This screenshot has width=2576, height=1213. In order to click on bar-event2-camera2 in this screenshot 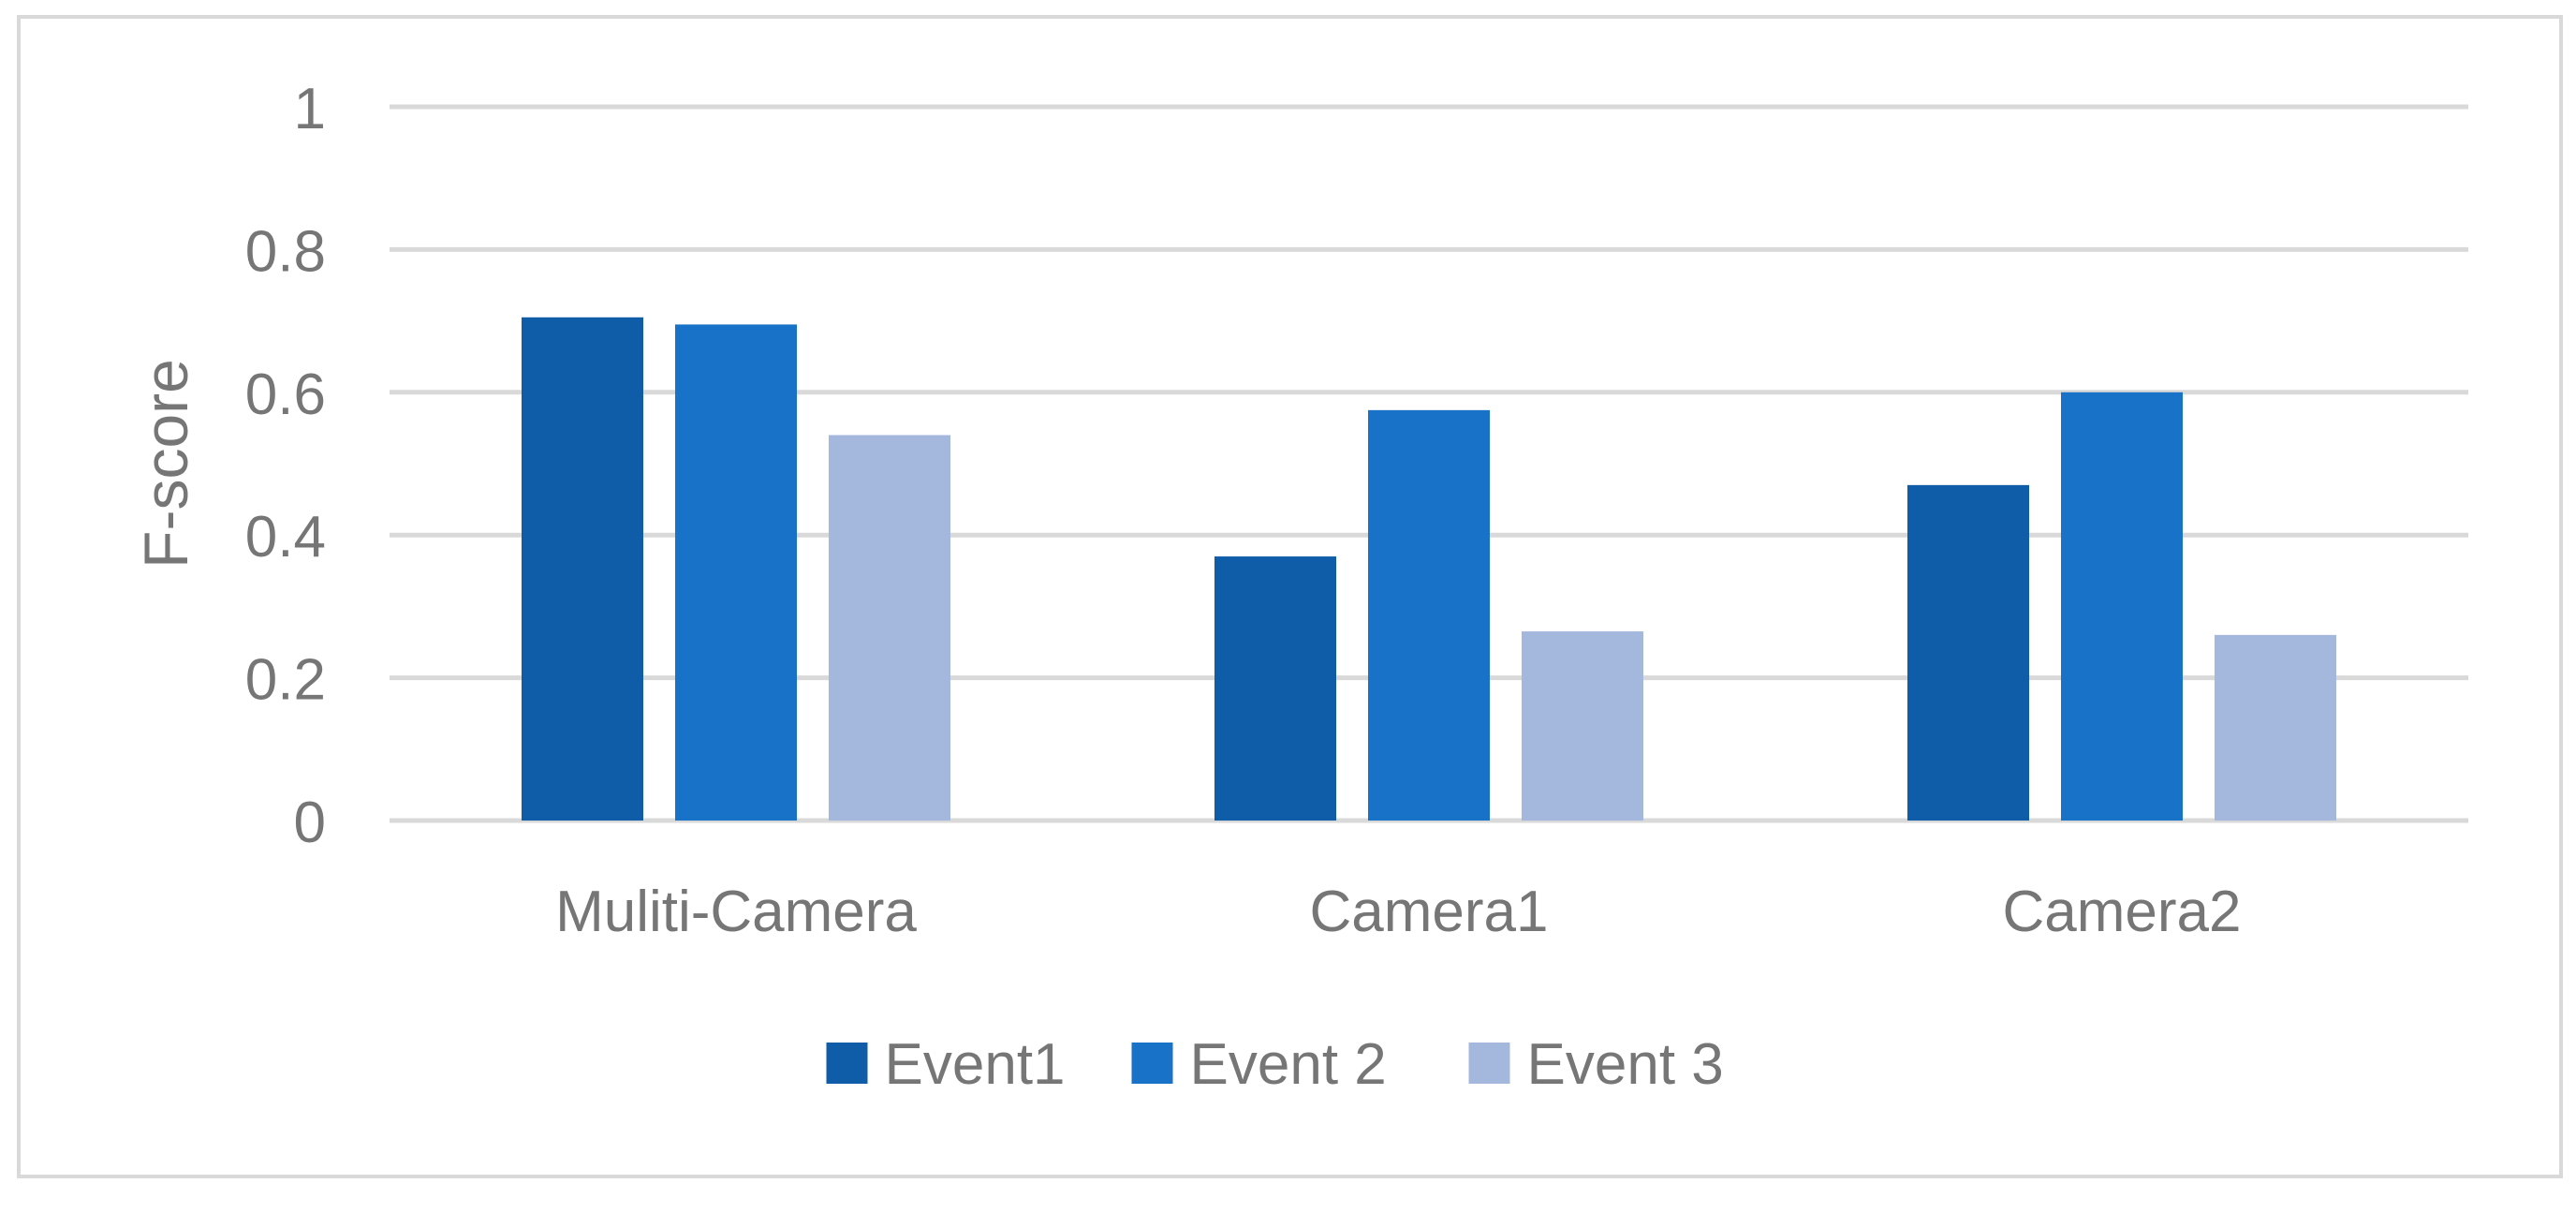, I will do `click(2122, 606)`.